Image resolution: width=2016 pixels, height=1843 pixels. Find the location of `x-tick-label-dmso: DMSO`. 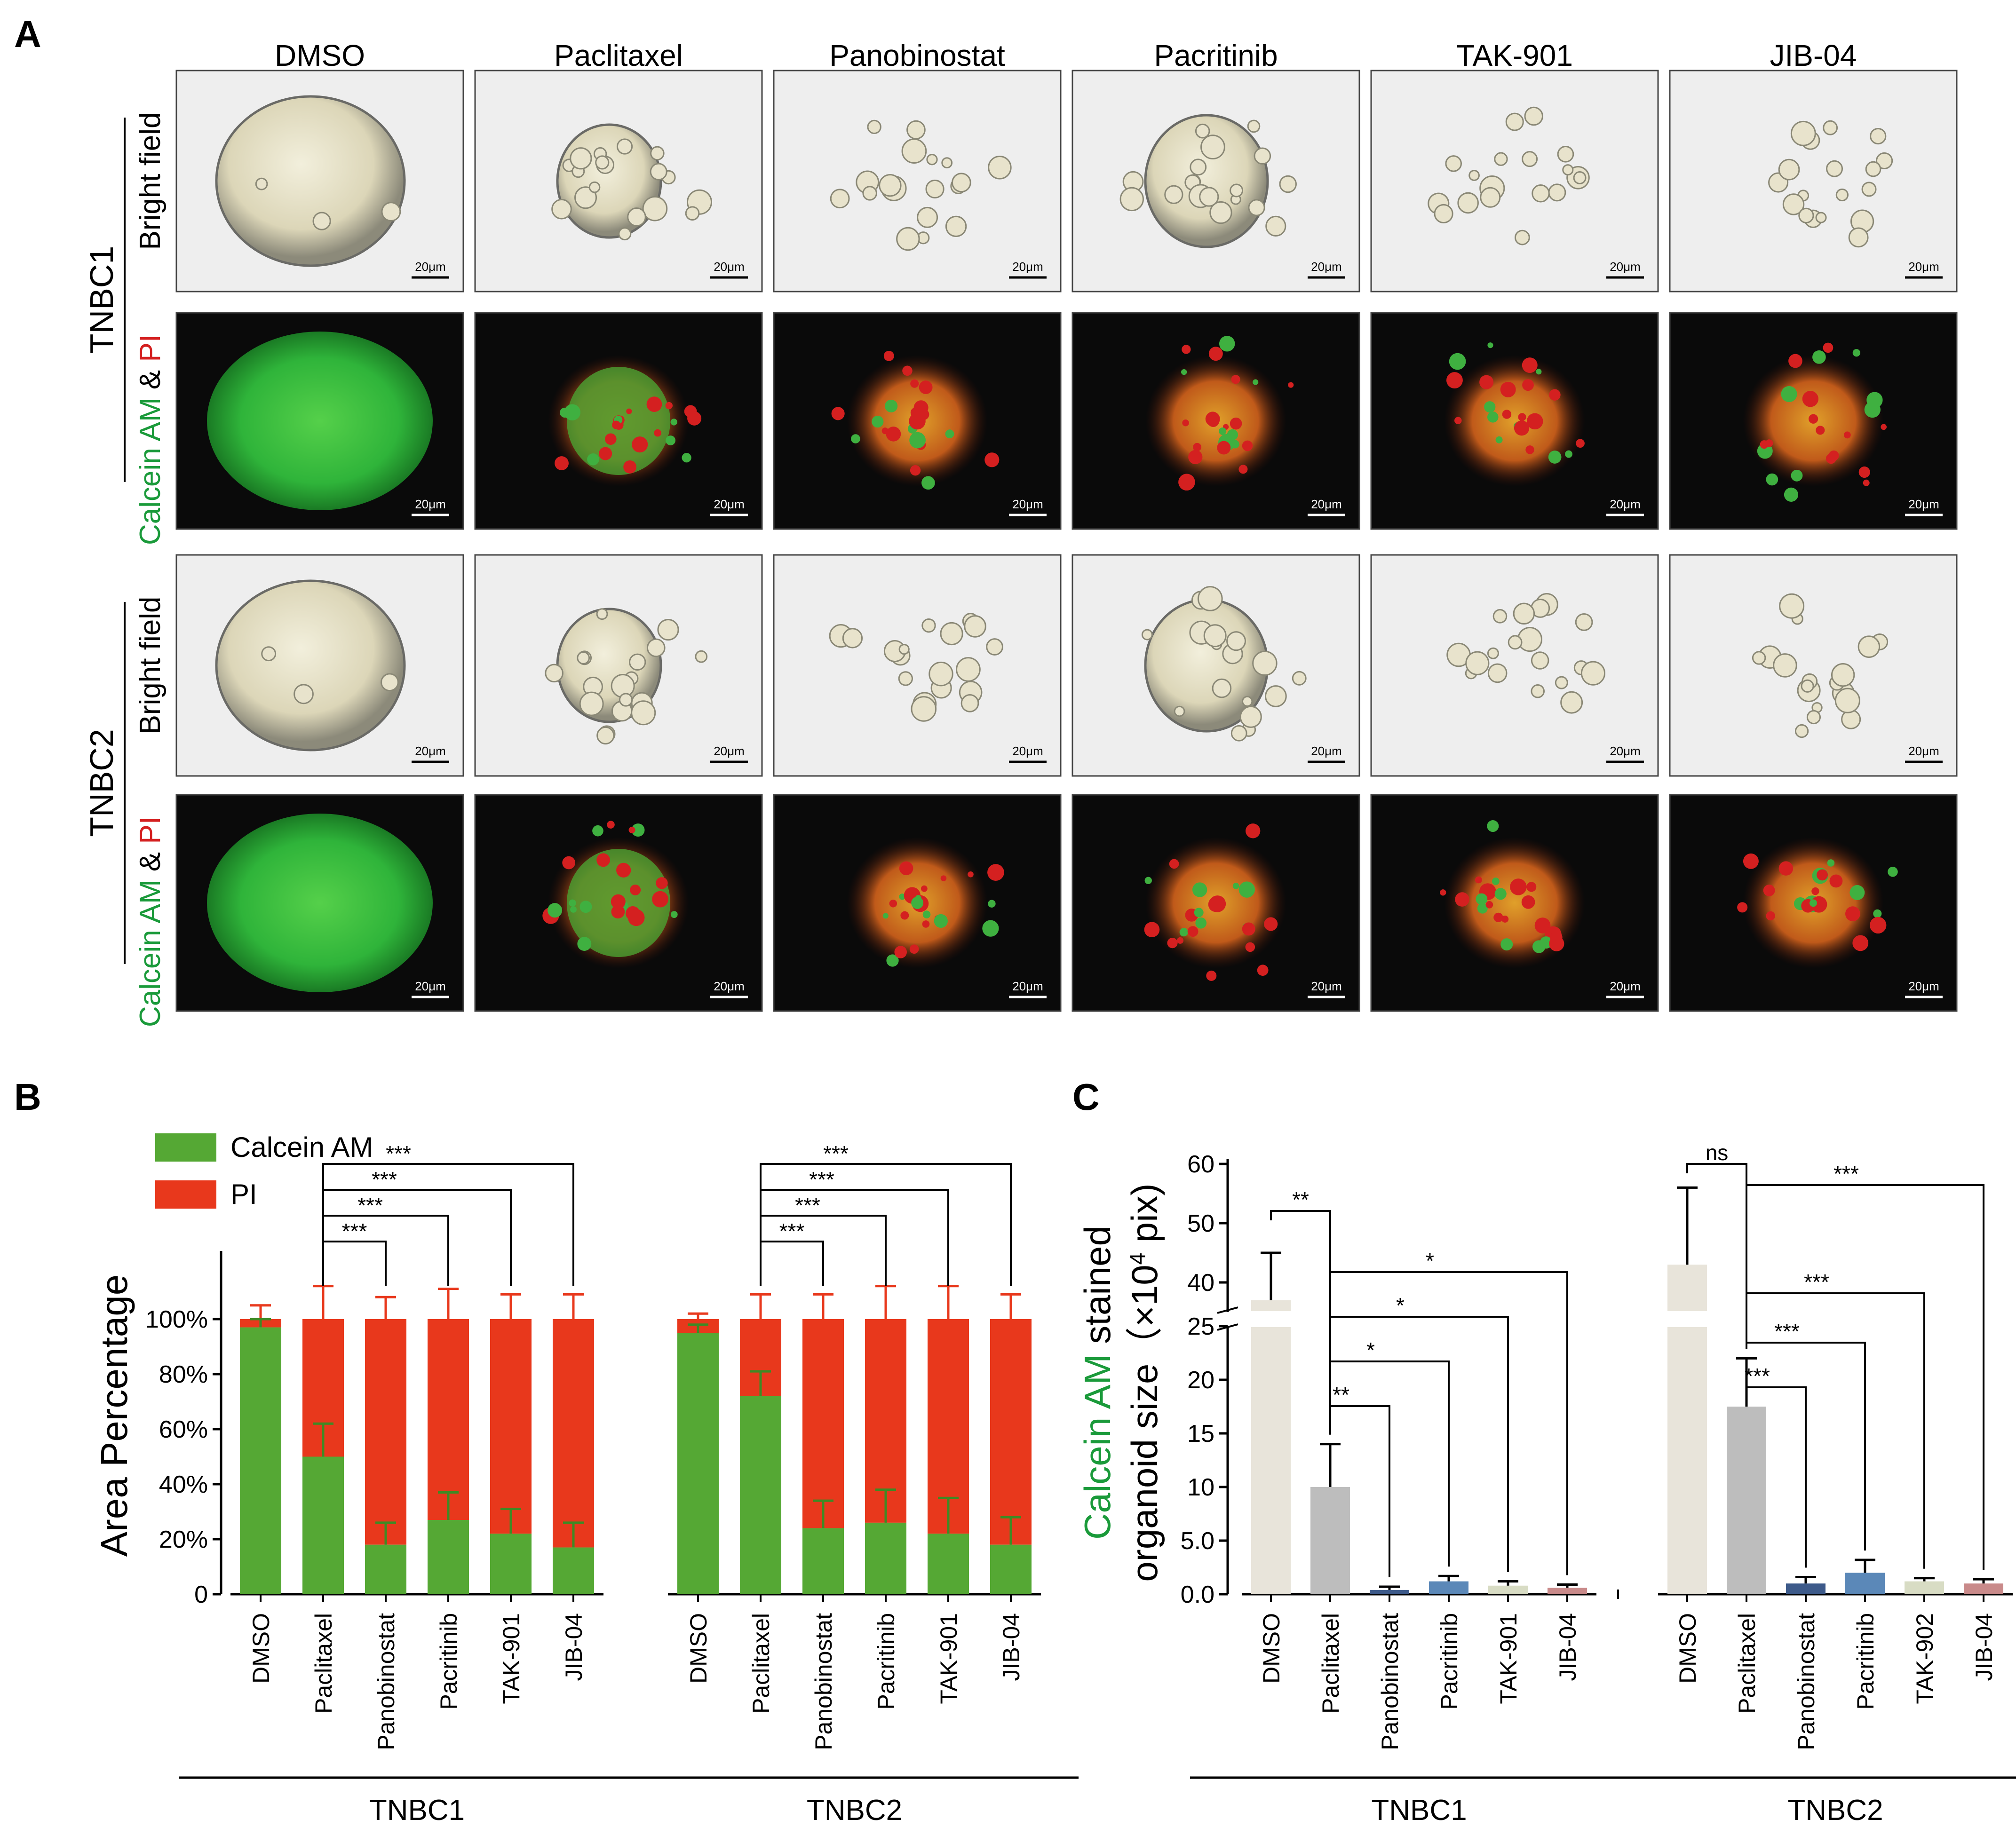

x-tick-label-dmso: DMSO is located at coordinates (1688, 1649).